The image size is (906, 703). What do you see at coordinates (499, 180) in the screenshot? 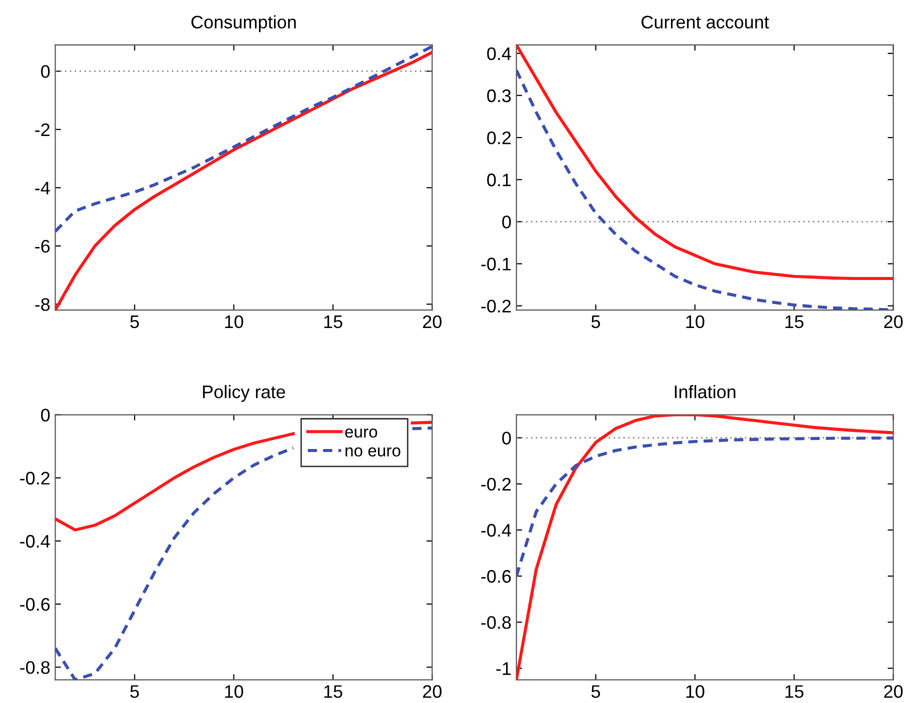
I see `y-tick-label: 0.1` at bounding box center [499, 180].